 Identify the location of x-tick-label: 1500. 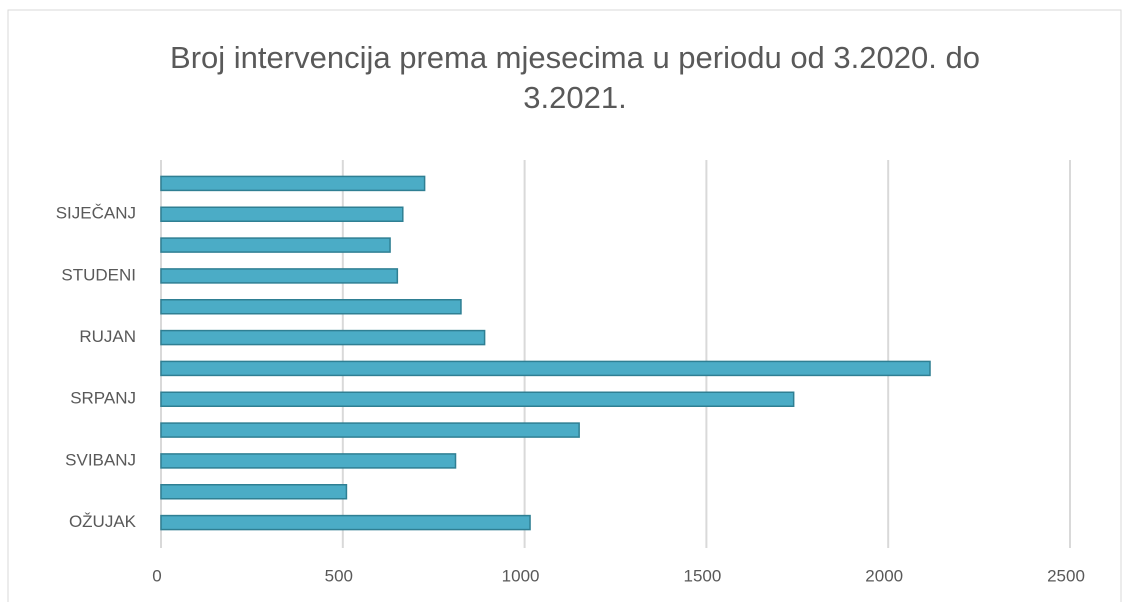
(702, 575).